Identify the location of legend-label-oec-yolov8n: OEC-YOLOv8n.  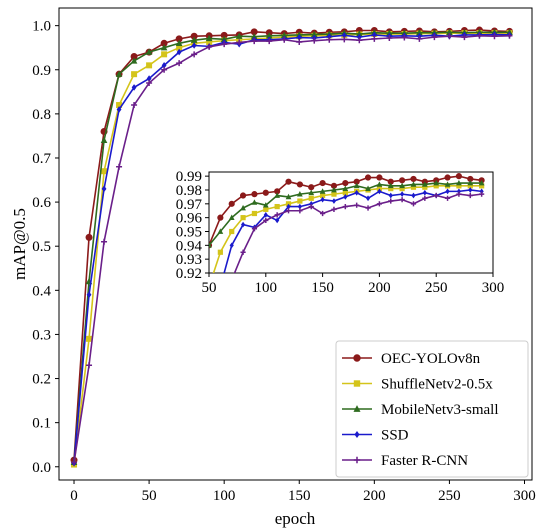
(431, 359).